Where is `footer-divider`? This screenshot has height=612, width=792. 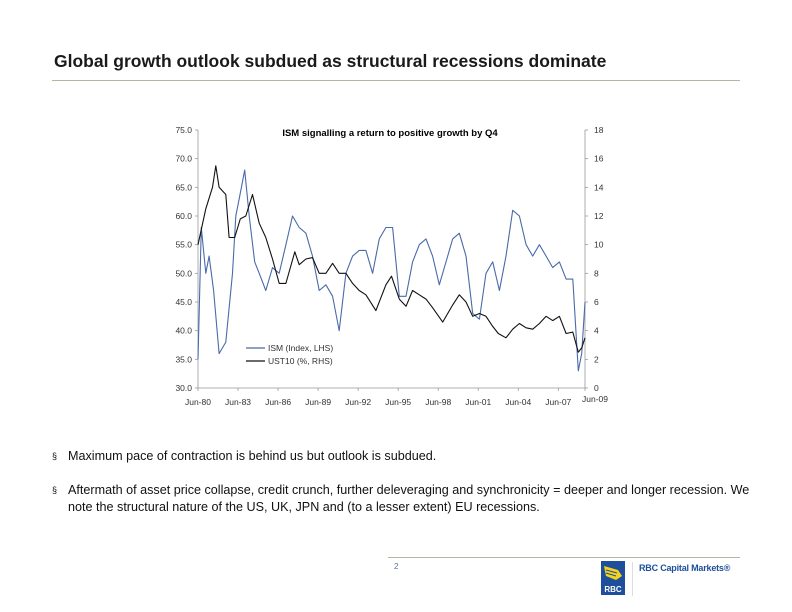 footer-divider is located at coordinates (564, 557).